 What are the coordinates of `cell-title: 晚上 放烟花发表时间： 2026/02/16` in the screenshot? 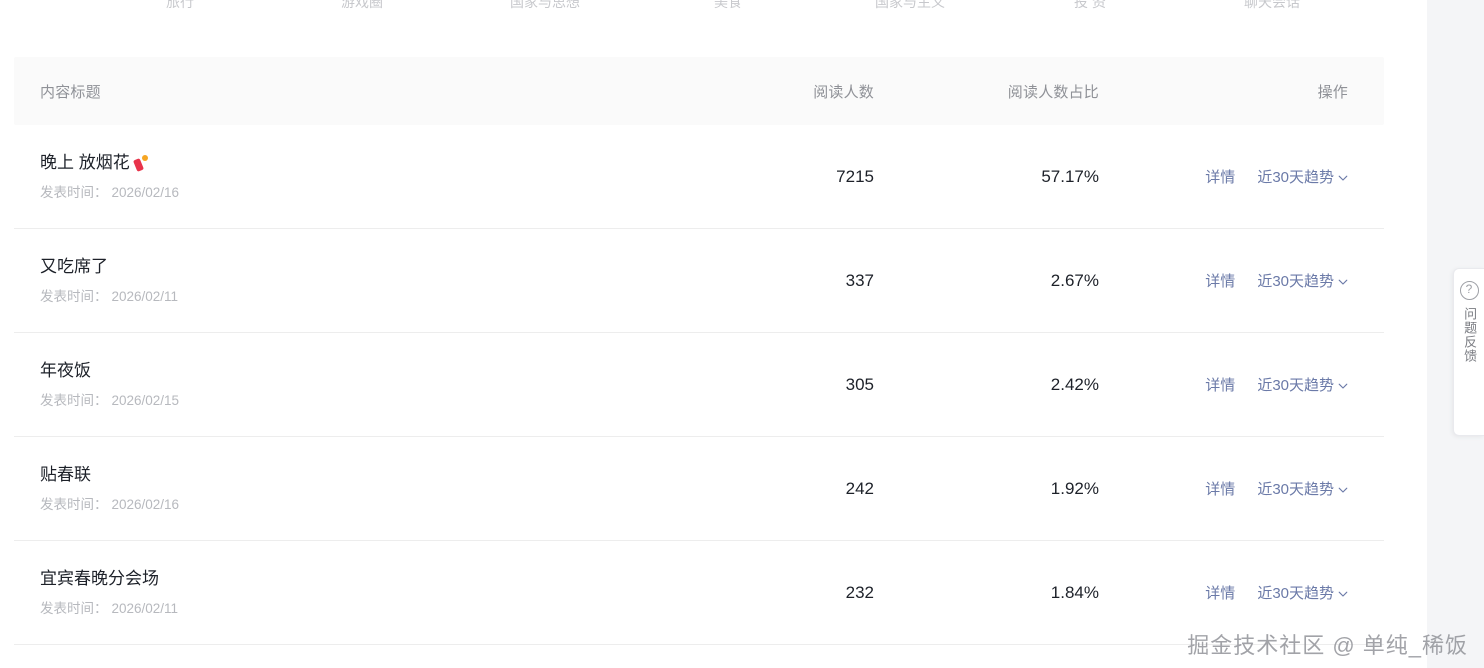 It's located at (364, 177).